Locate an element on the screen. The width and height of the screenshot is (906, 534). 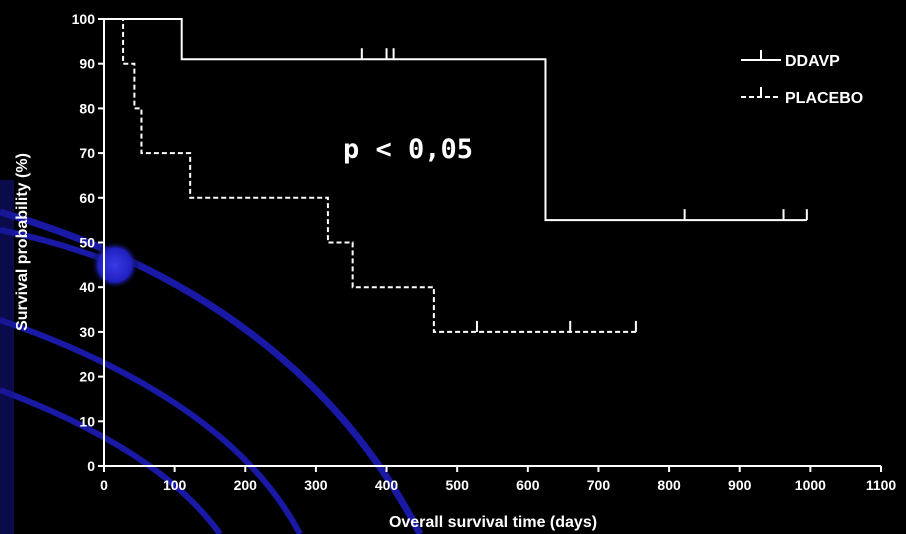
background-left-band is located at coordinates (7, 357).